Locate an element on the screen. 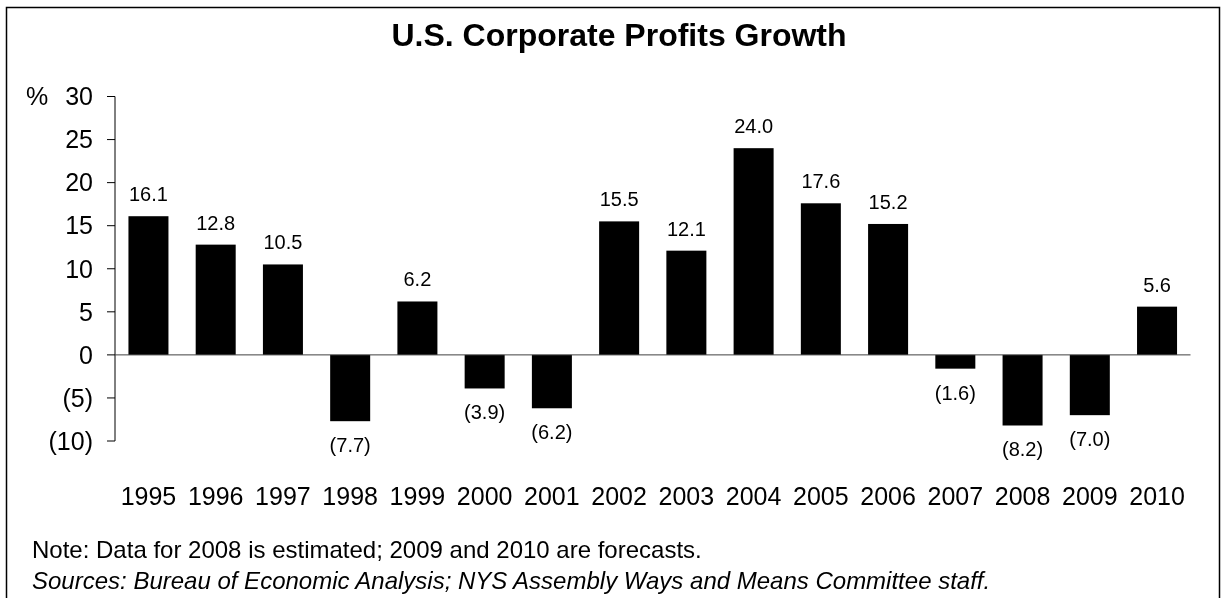  y-tick-label: 20 is located at coordinates (79, 182).